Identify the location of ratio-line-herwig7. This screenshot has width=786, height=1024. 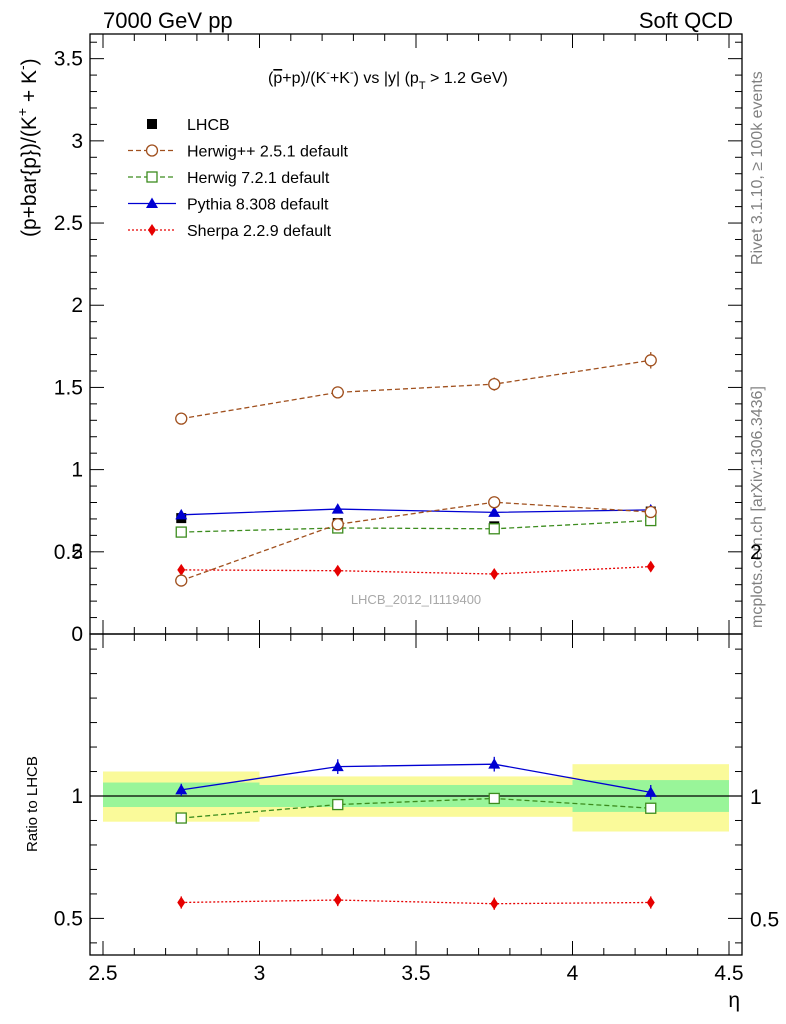
(416, 808).